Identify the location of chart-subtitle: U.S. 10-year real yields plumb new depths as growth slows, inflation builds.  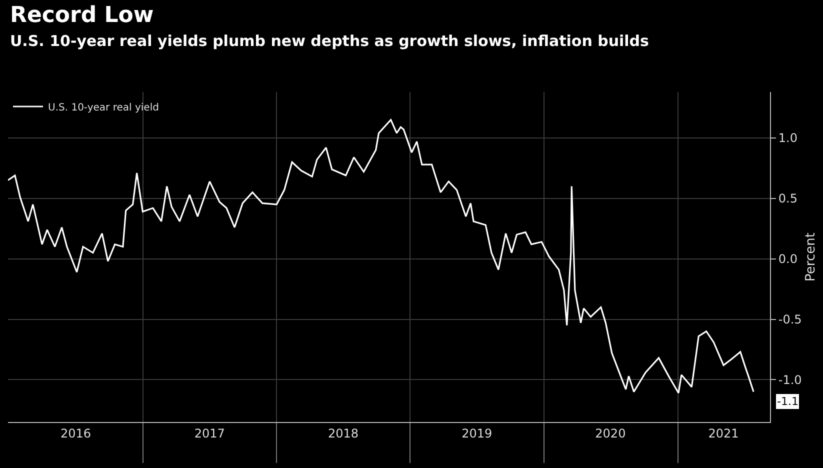
(330, 41).